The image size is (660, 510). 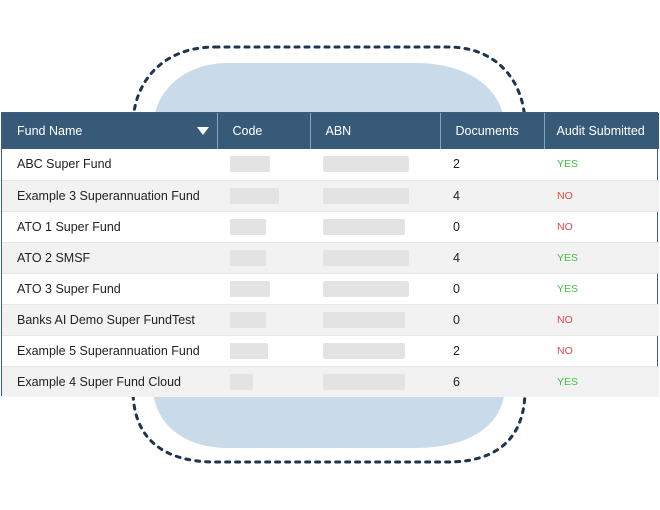 I want to click on fund-name-cell: ATO 3 Super Fund, so click(x=109, y=289).